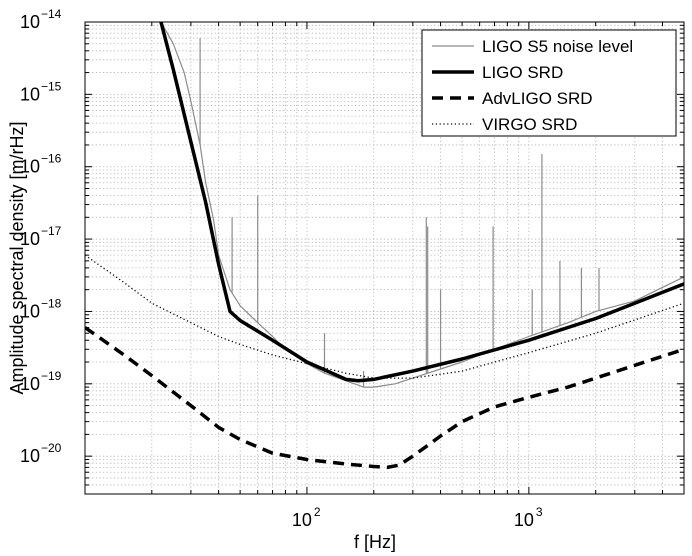  What do you see at coordinates (51, 86) in the screenshot?
I see `y-tick-label-exponent: −15` at bounding box center [51, 86].